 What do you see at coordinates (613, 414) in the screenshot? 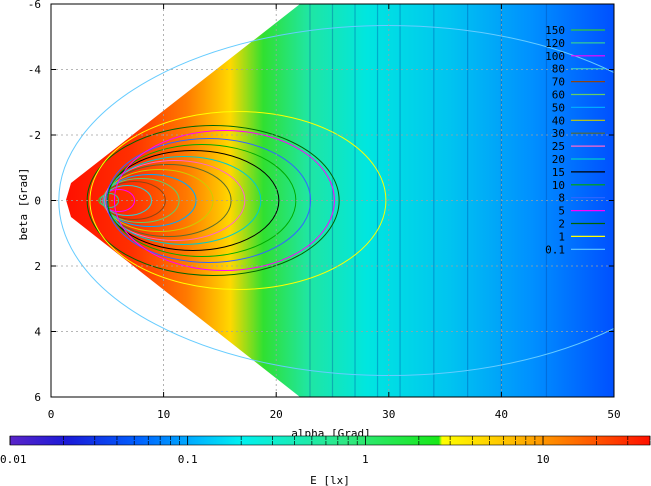
I see `x-tick-label: 50` at bounding box center [613, 414].